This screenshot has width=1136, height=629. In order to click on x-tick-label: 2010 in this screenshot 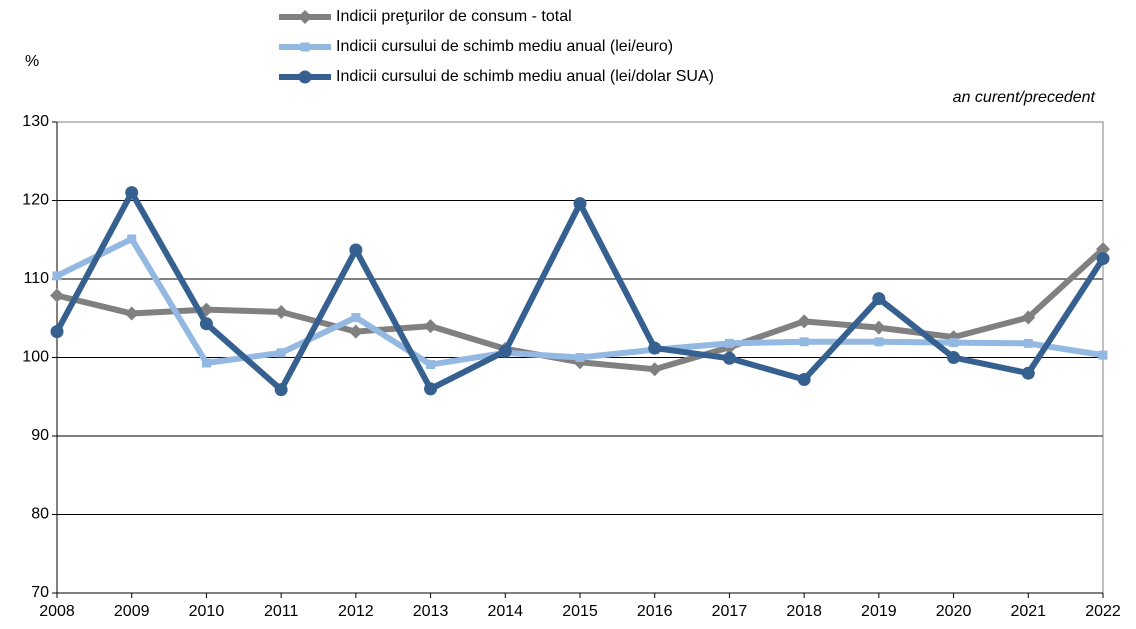, I will do `click(207, 611)`.